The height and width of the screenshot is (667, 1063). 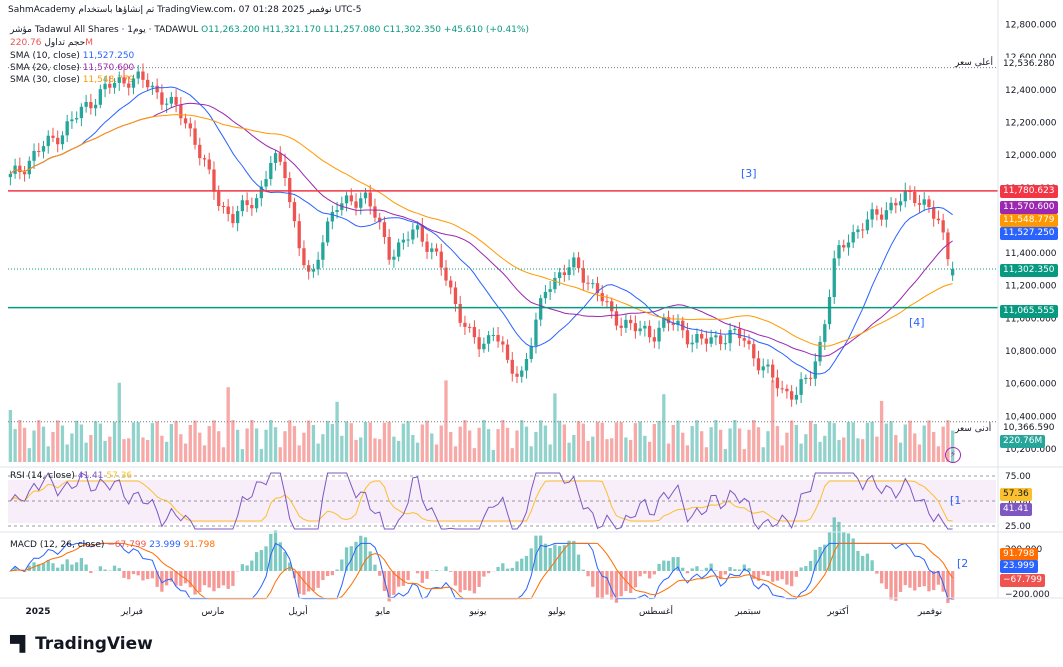 I want to click on low-label: أدنى سعر, so click(x=973, y=429).